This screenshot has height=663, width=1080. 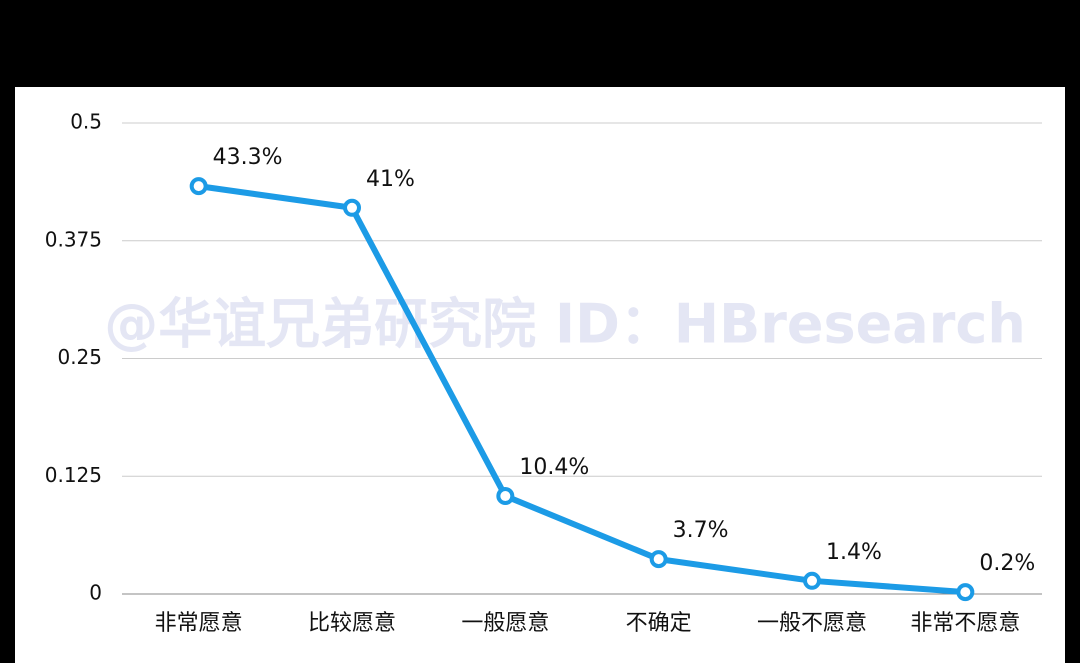 I want to click on watermark: @华谊兄弟研究院 ID：HBresearch, so click(x=565, y=324).